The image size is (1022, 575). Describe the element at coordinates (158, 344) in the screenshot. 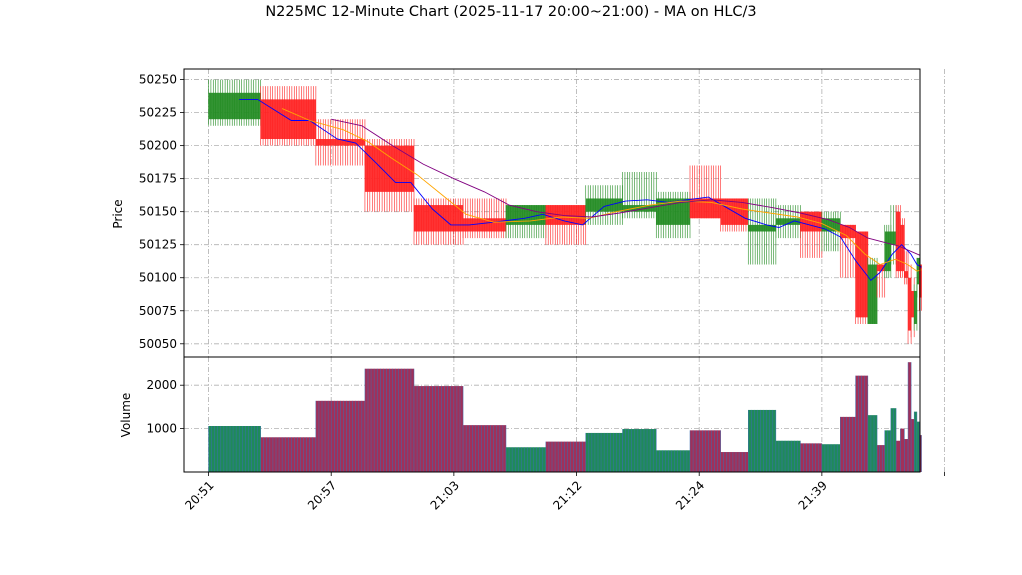

I see `price-tick-label: 50050` at that location.